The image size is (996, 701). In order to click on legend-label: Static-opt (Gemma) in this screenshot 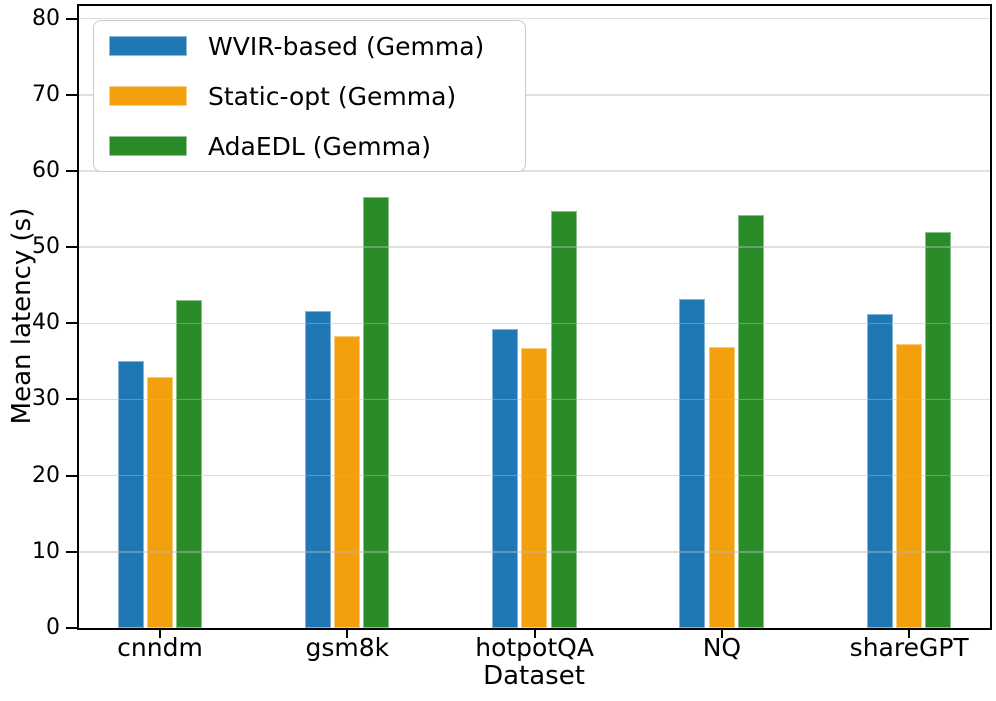, I will do `click(332, 96)`.